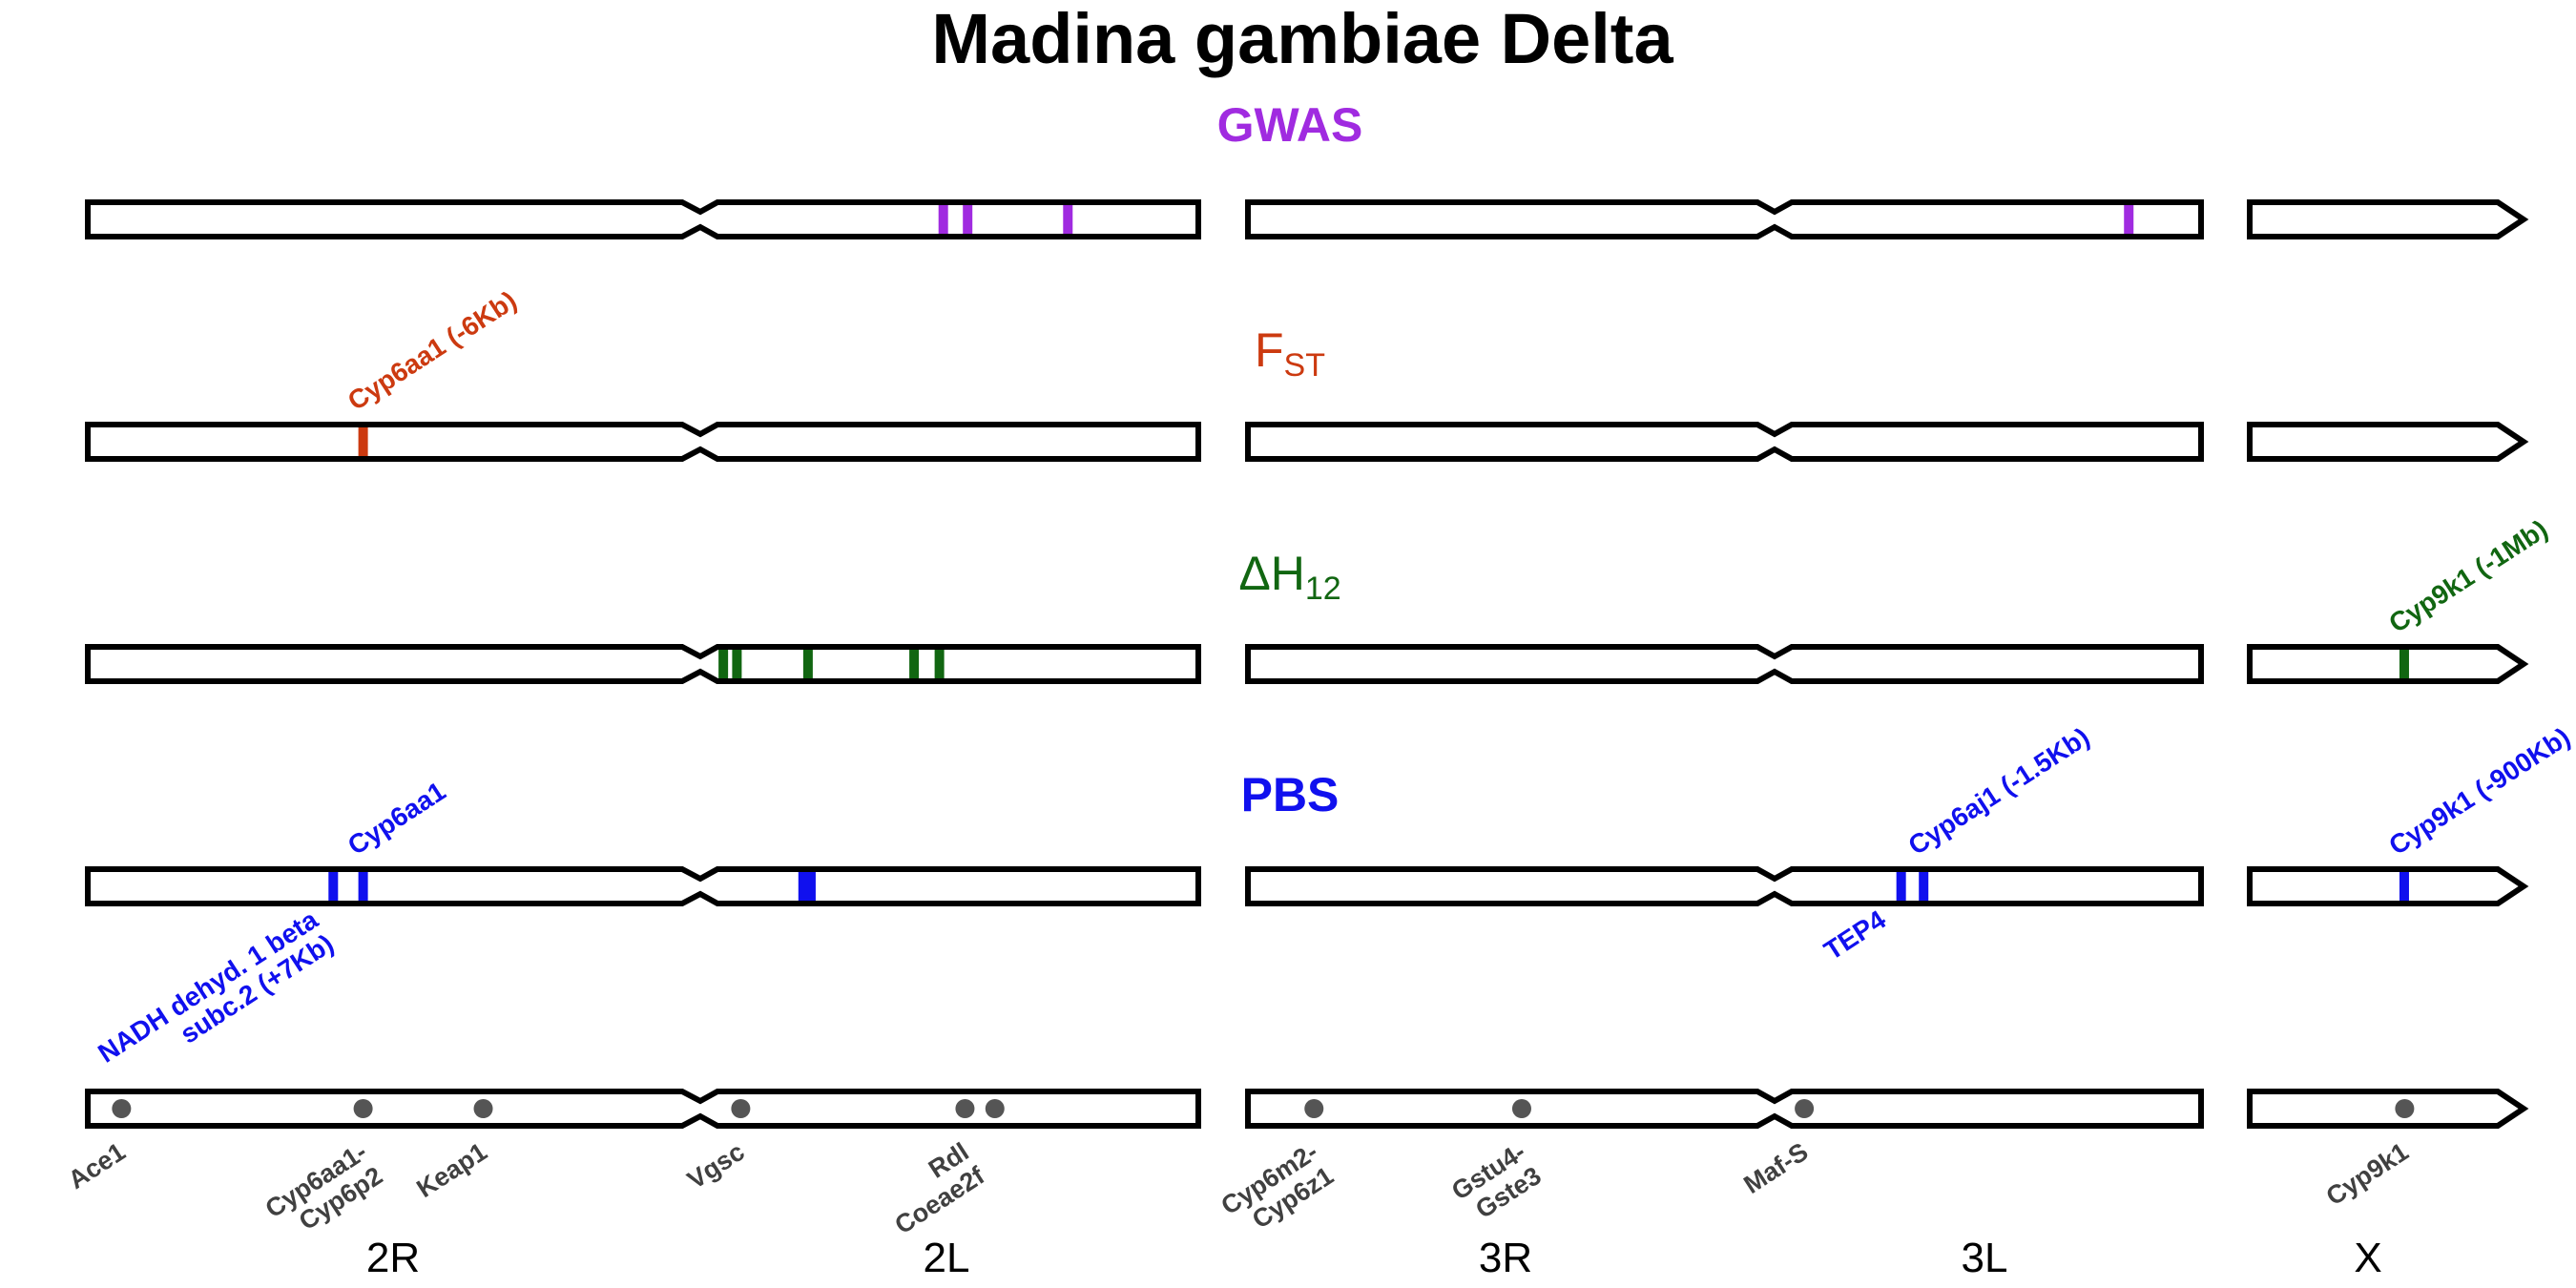 The image size is (2576, 1288). What do you see at coordinates (1302, 39) in the screenshot?
I see `figure-title: Madina gambiae Delta` at bounding box center [1302, 39].